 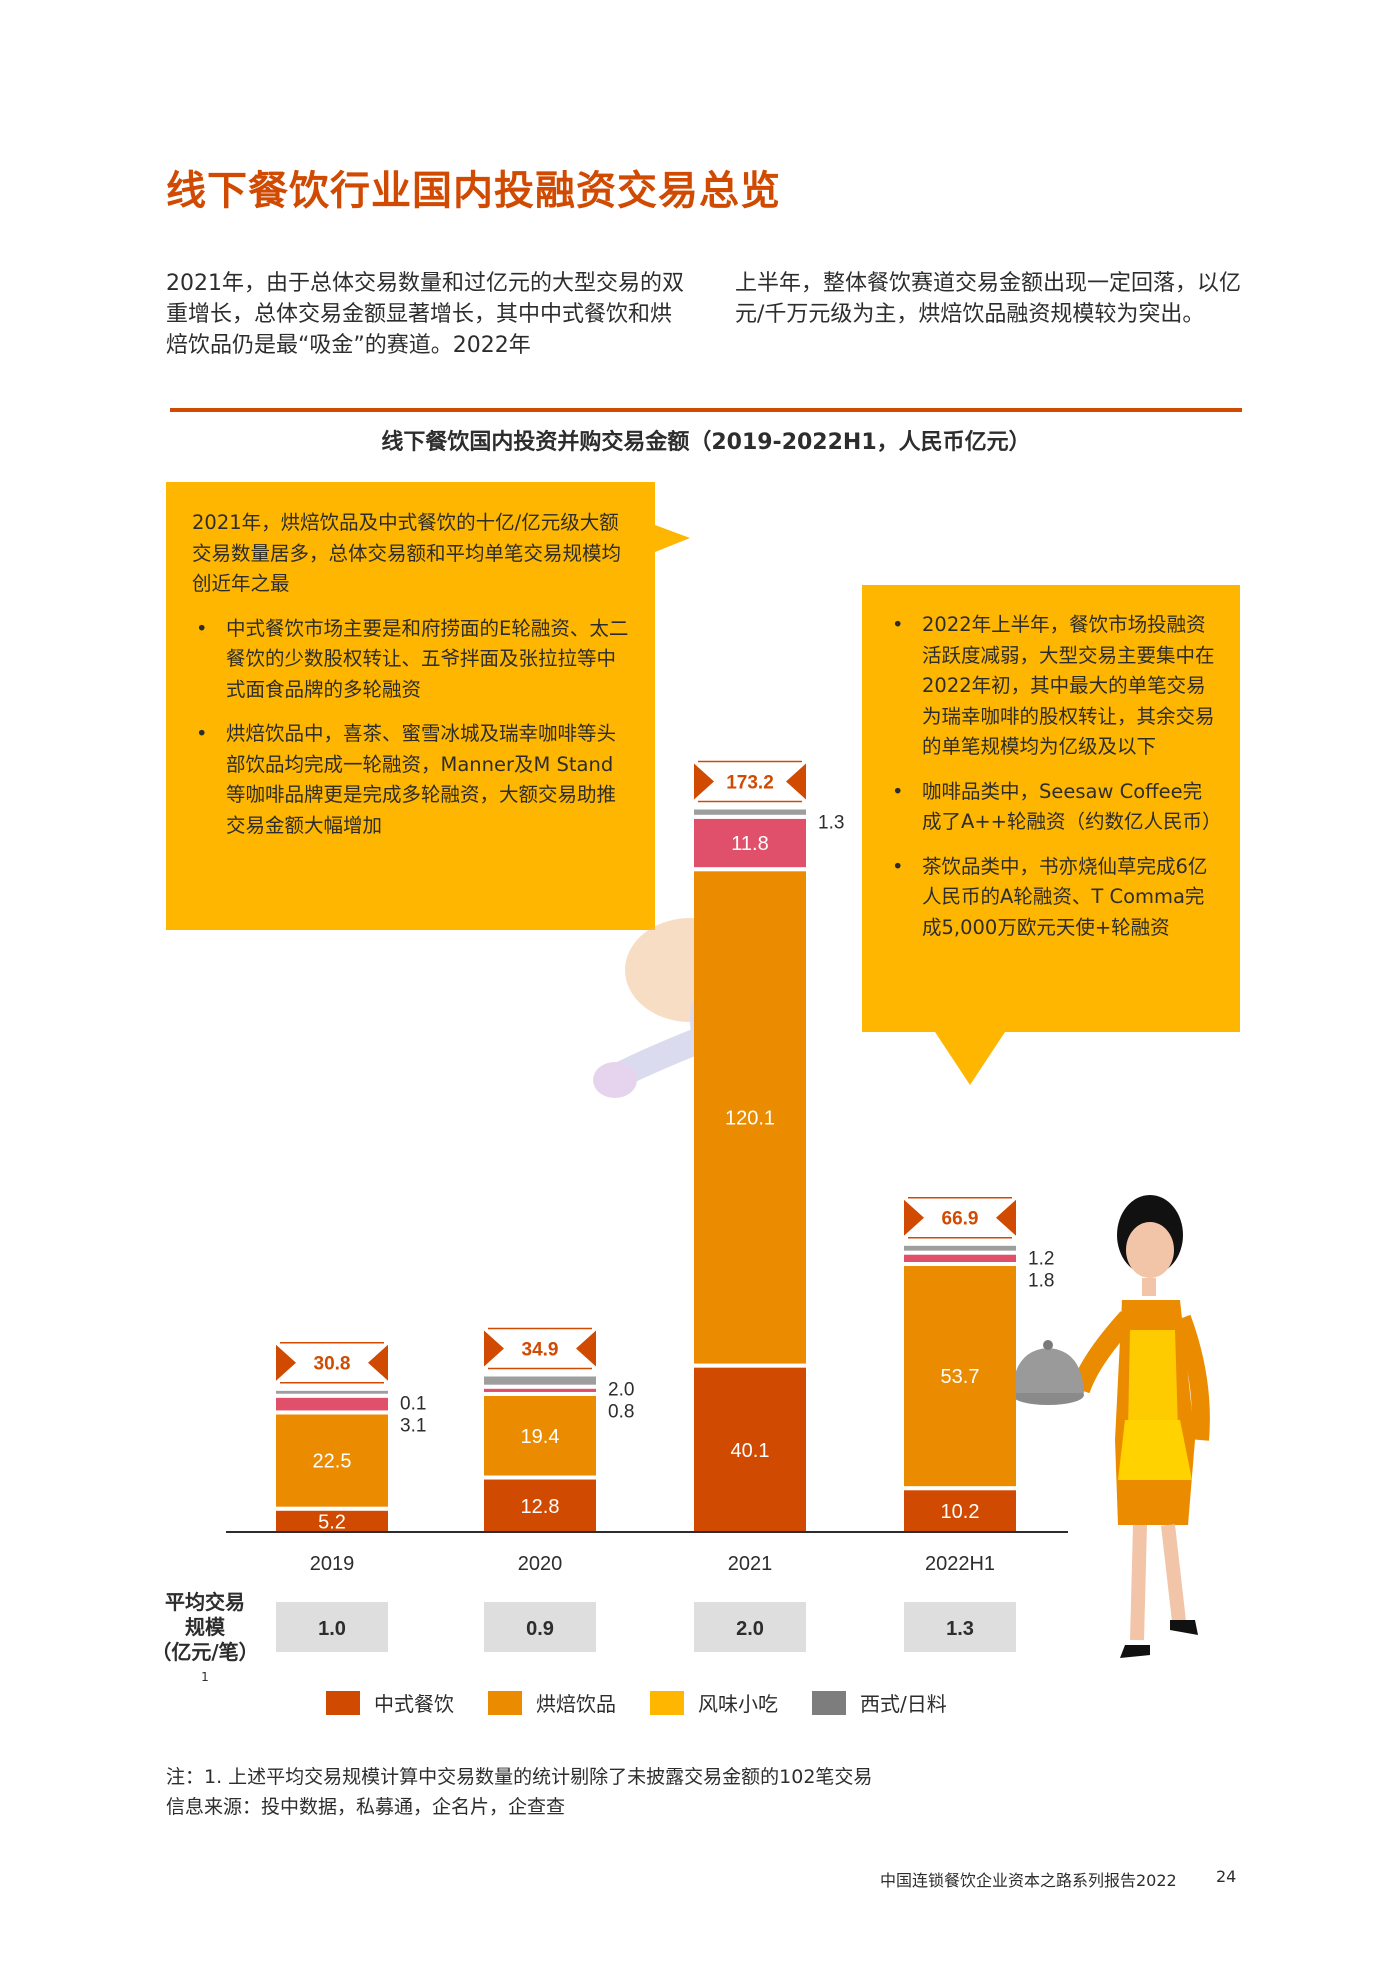 I want to click on legend-item-bakery-drinks: 烘焙饮品, so click(x=552, y=1702).